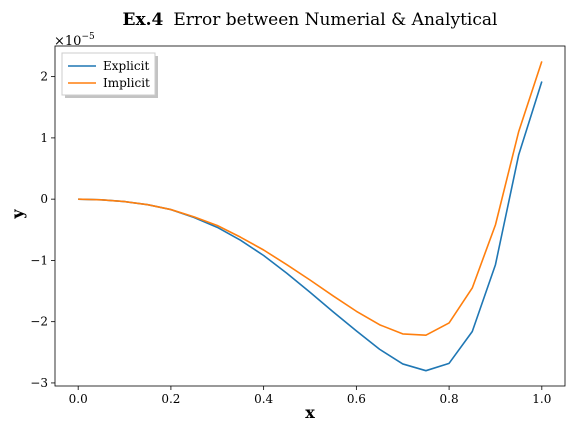 The width and height of the screenshot is (576, 432). I want to click on x-tick-label: 0.2, so click(170, 399).